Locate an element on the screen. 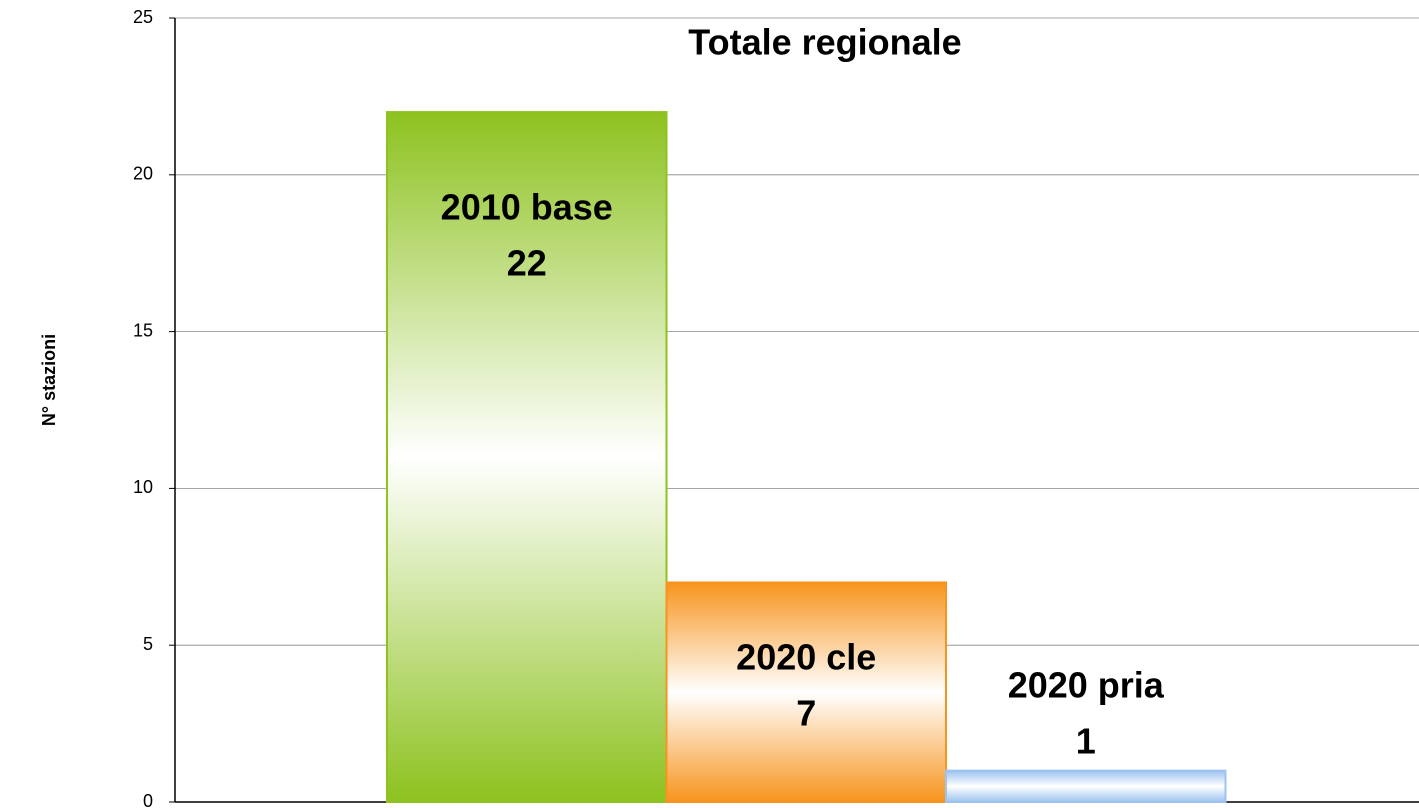 The height and width of the screenshot is (808, 1419). chart-title: Totale regionale is located at coordinates (824, 42).